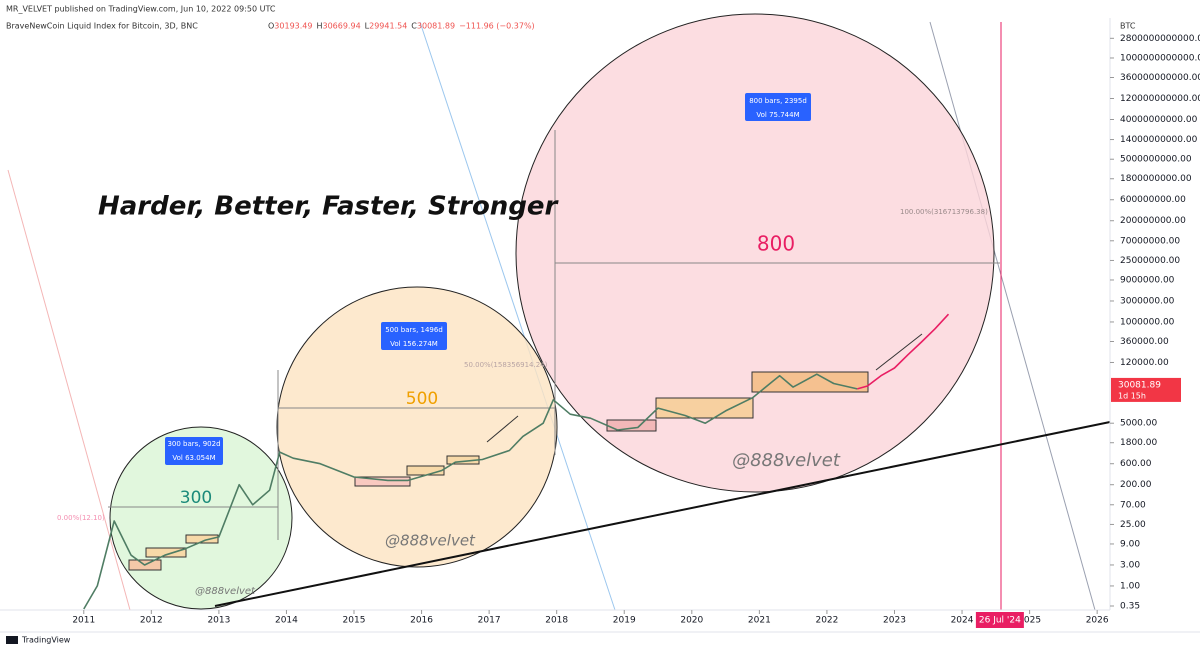  I want to click on y-tick-label: 70.00, so click(1133, 505).